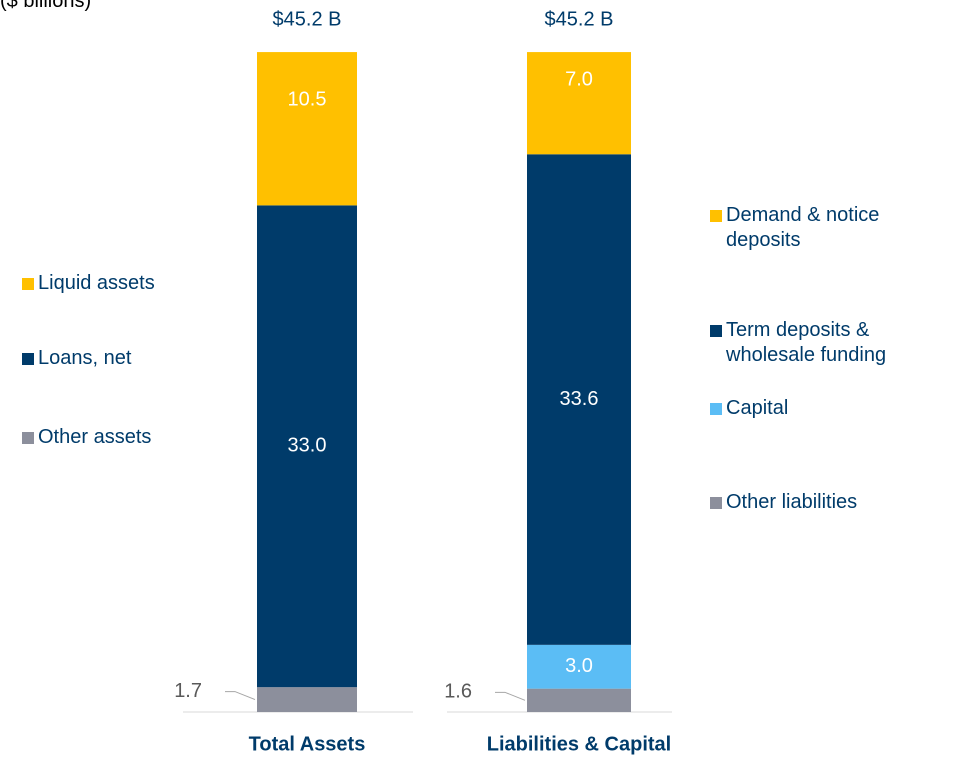 The image size is (957, 758). I want to click on value-label: 33.0, so click(307, 446).